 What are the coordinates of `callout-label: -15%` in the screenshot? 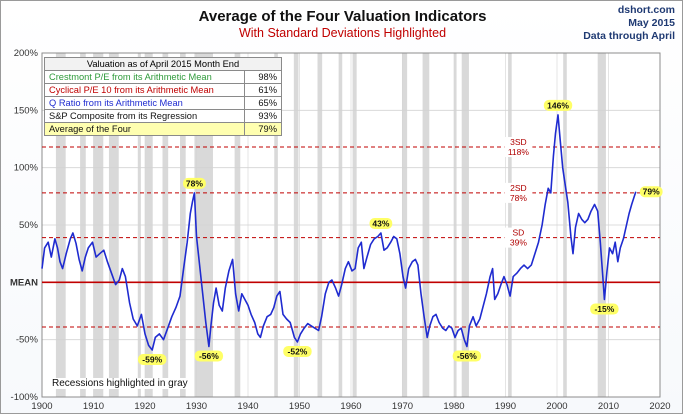 It's located at (604, 309).